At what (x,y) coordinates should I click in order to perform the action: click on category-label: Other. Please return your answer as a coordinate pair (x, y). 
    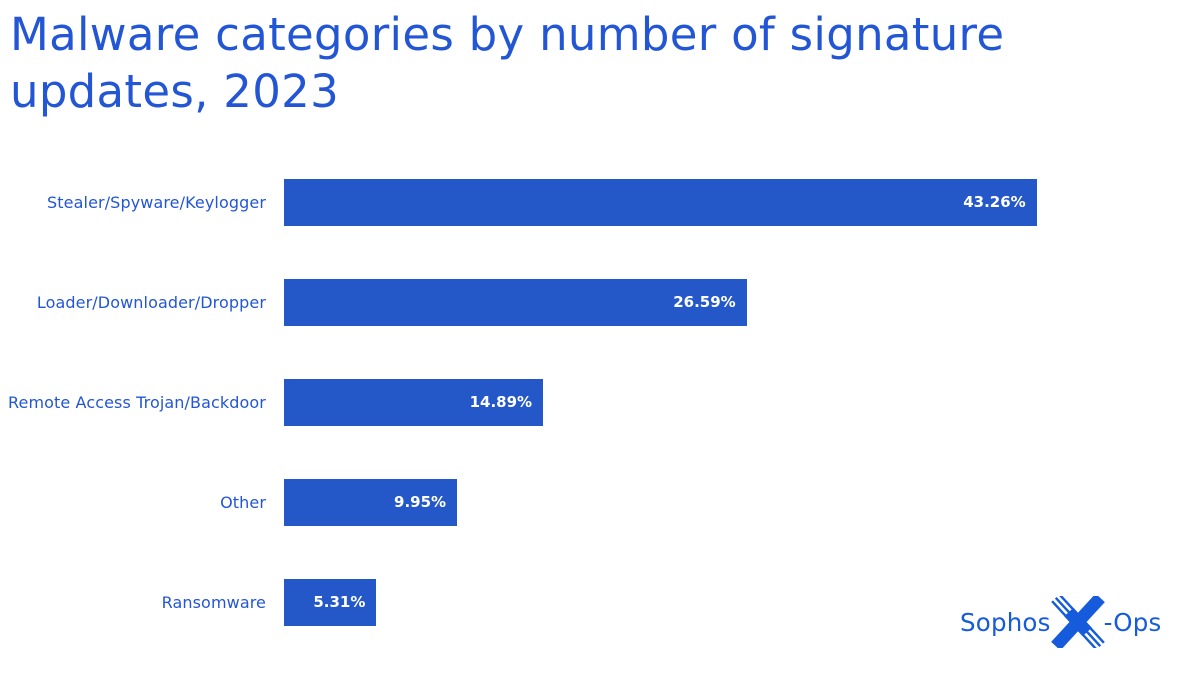
    Looking at the image, I should click on (243, 502).